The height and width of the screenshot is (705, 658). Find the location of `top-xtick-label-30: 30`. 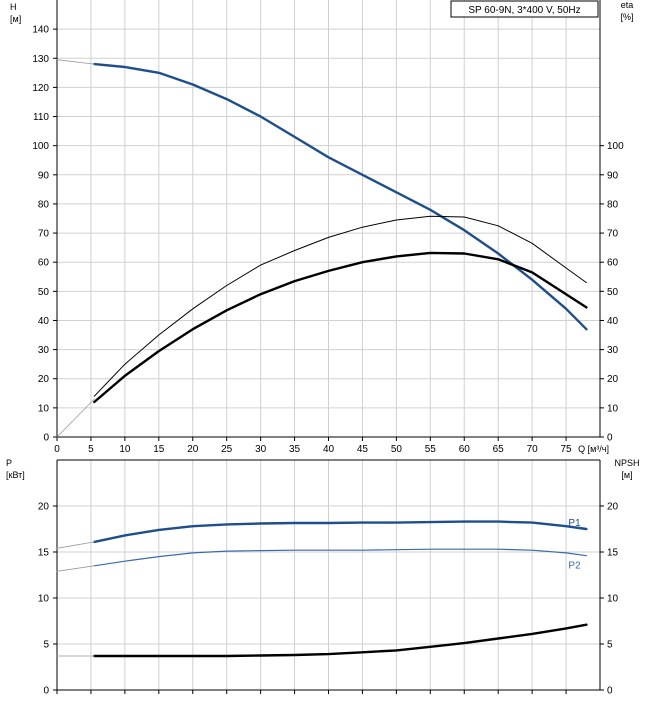

top-xtick-label-30: 30 is located at coordinates (261, 449).